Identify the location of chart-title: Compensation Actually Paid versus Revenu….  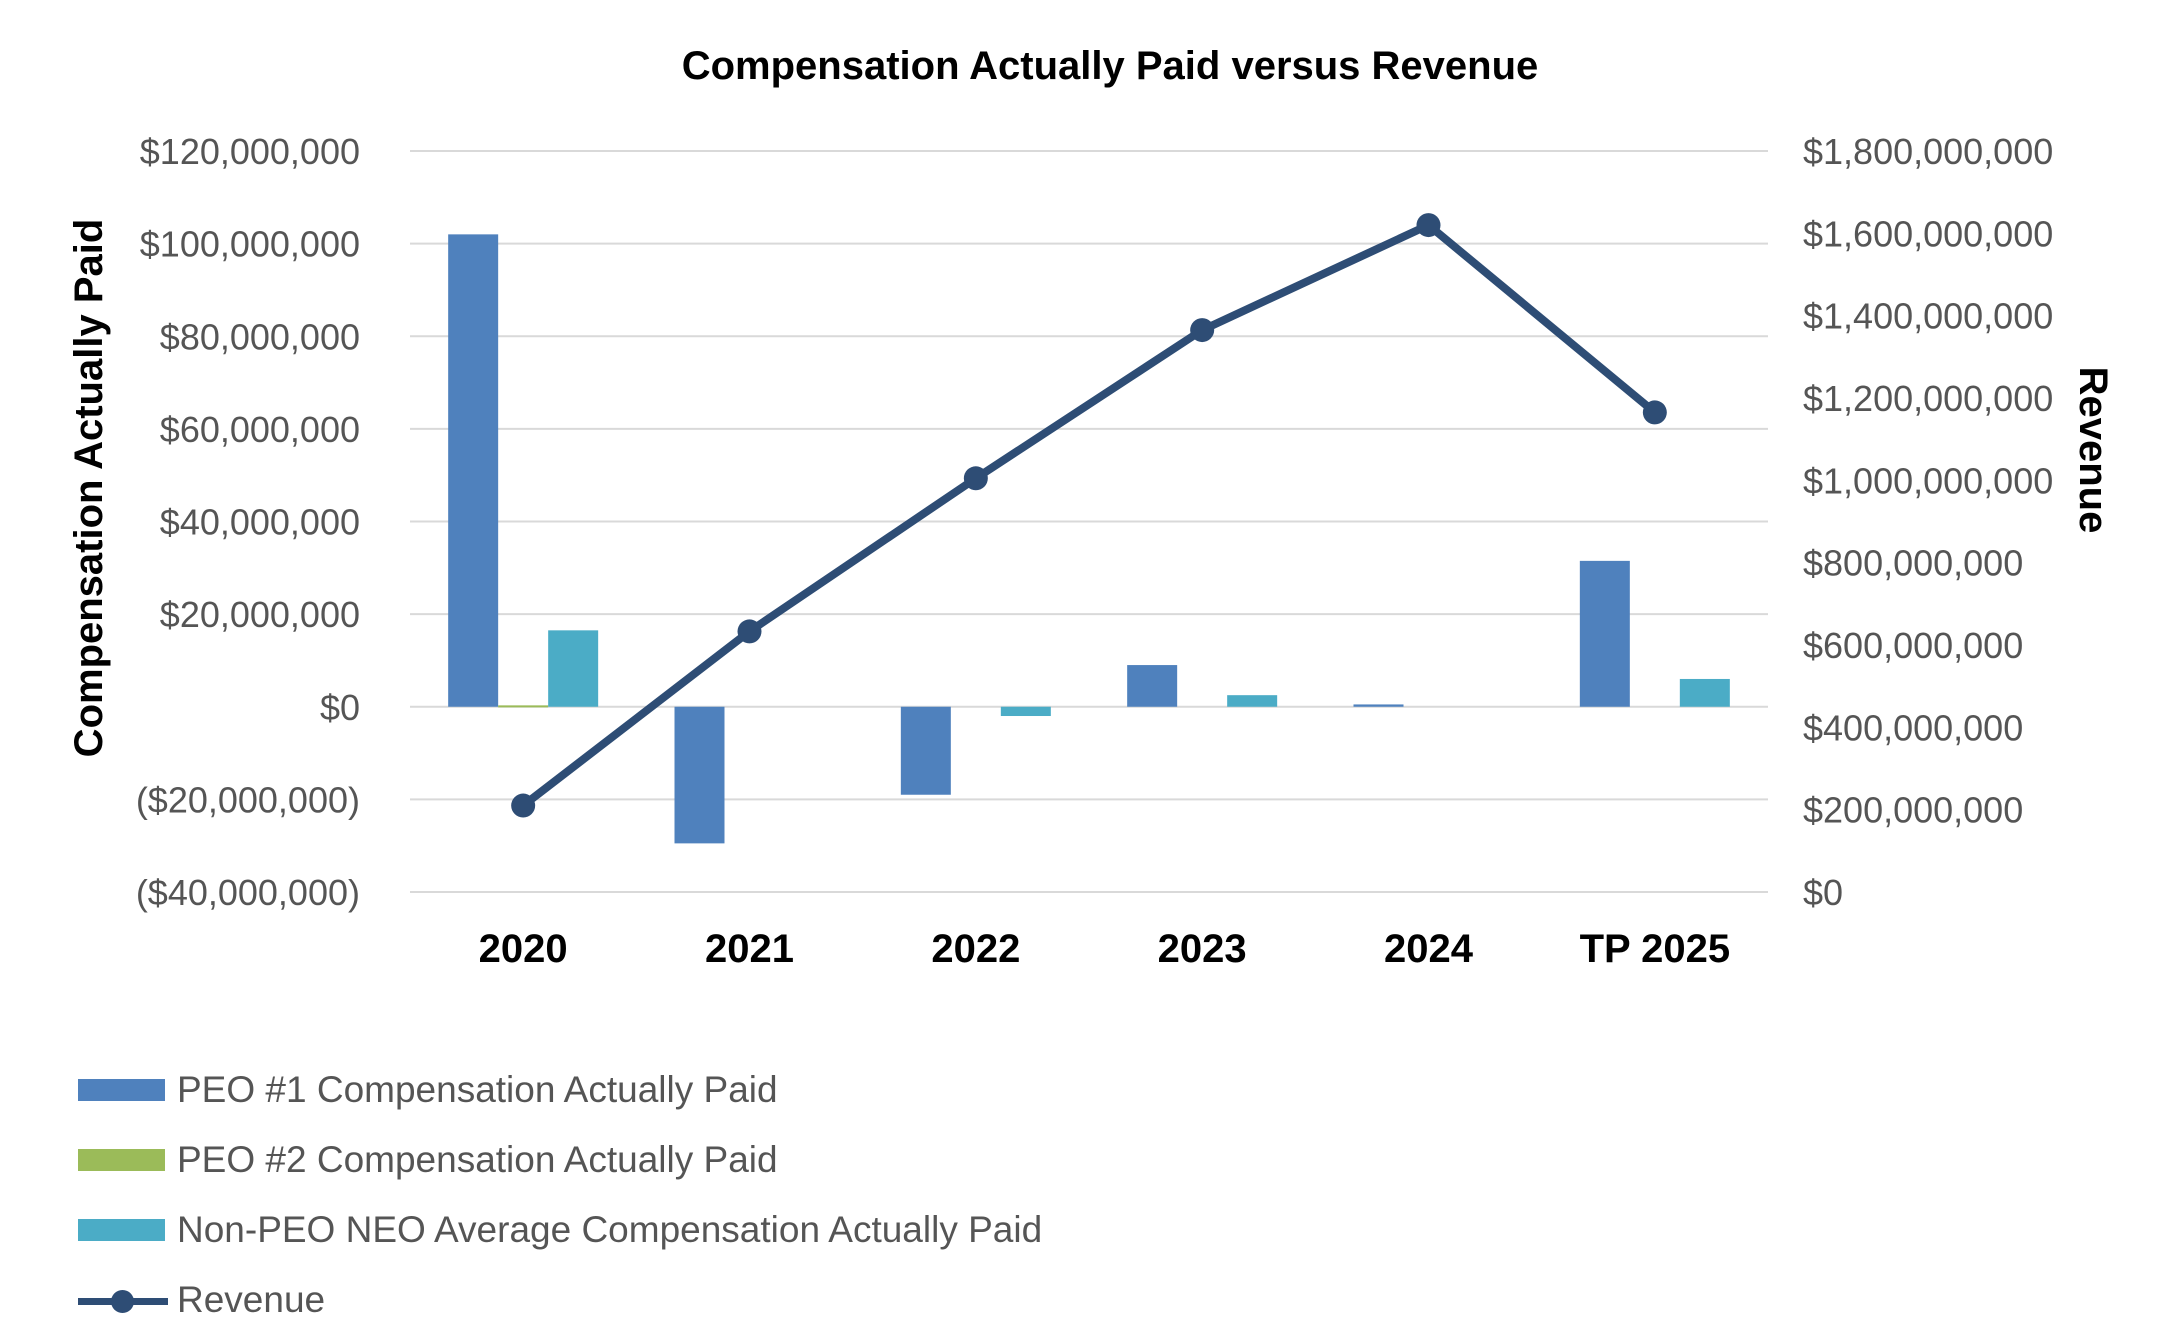
(1110, 66).